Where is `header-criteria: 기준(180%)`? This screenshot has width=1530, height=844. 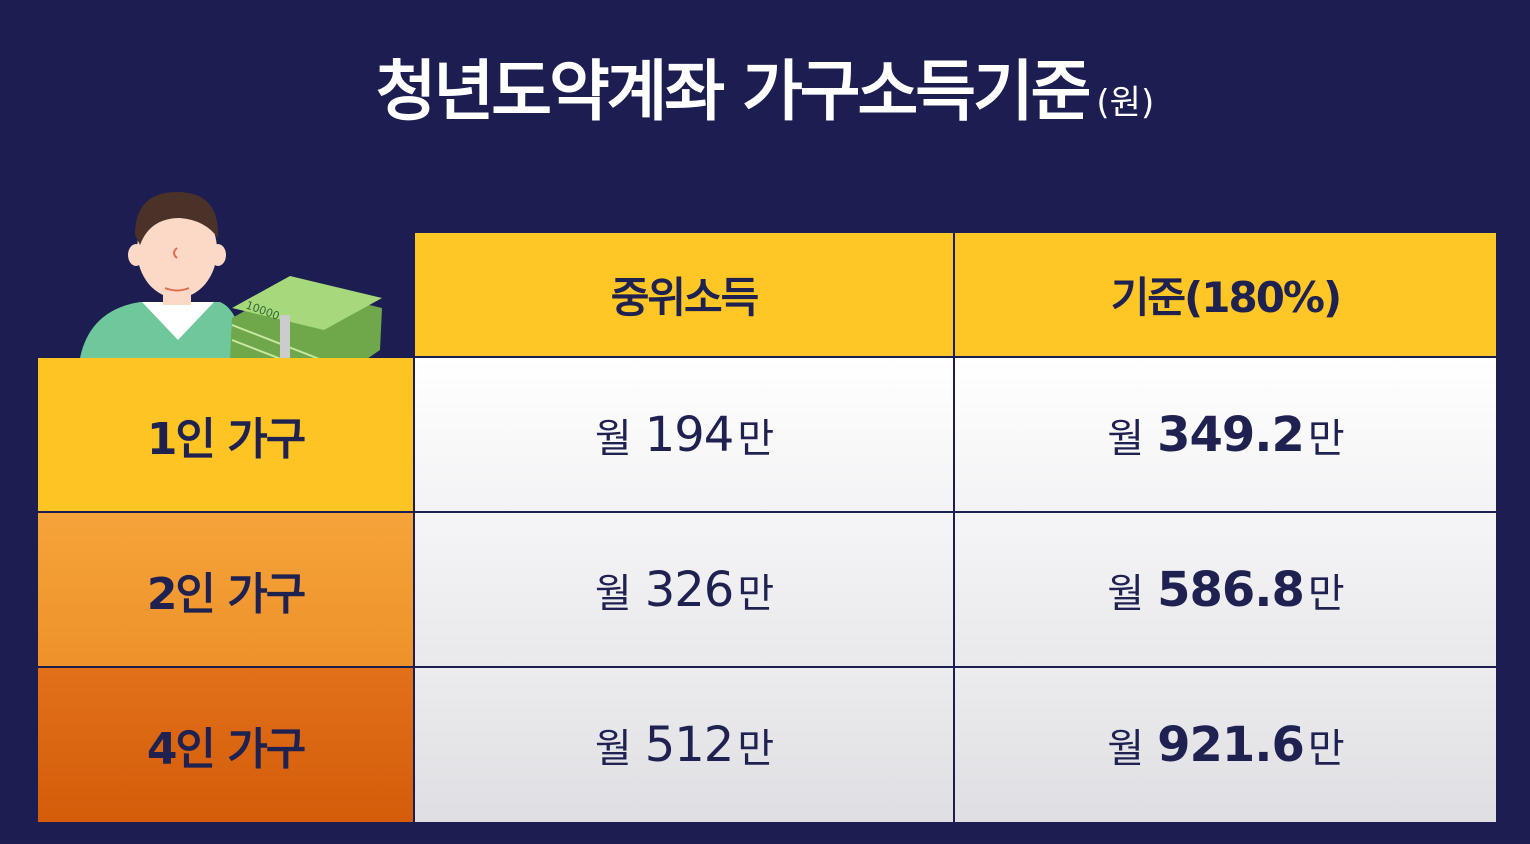 header-criteria: 기준(180%) is located at coordinates (1225, 294).